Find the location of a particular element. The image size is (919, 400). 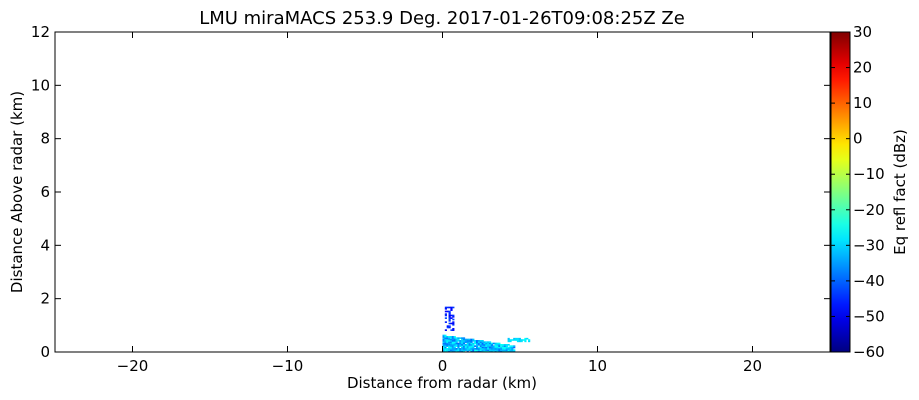

y-tick-label: 4 is located at coordinates (45, 245).